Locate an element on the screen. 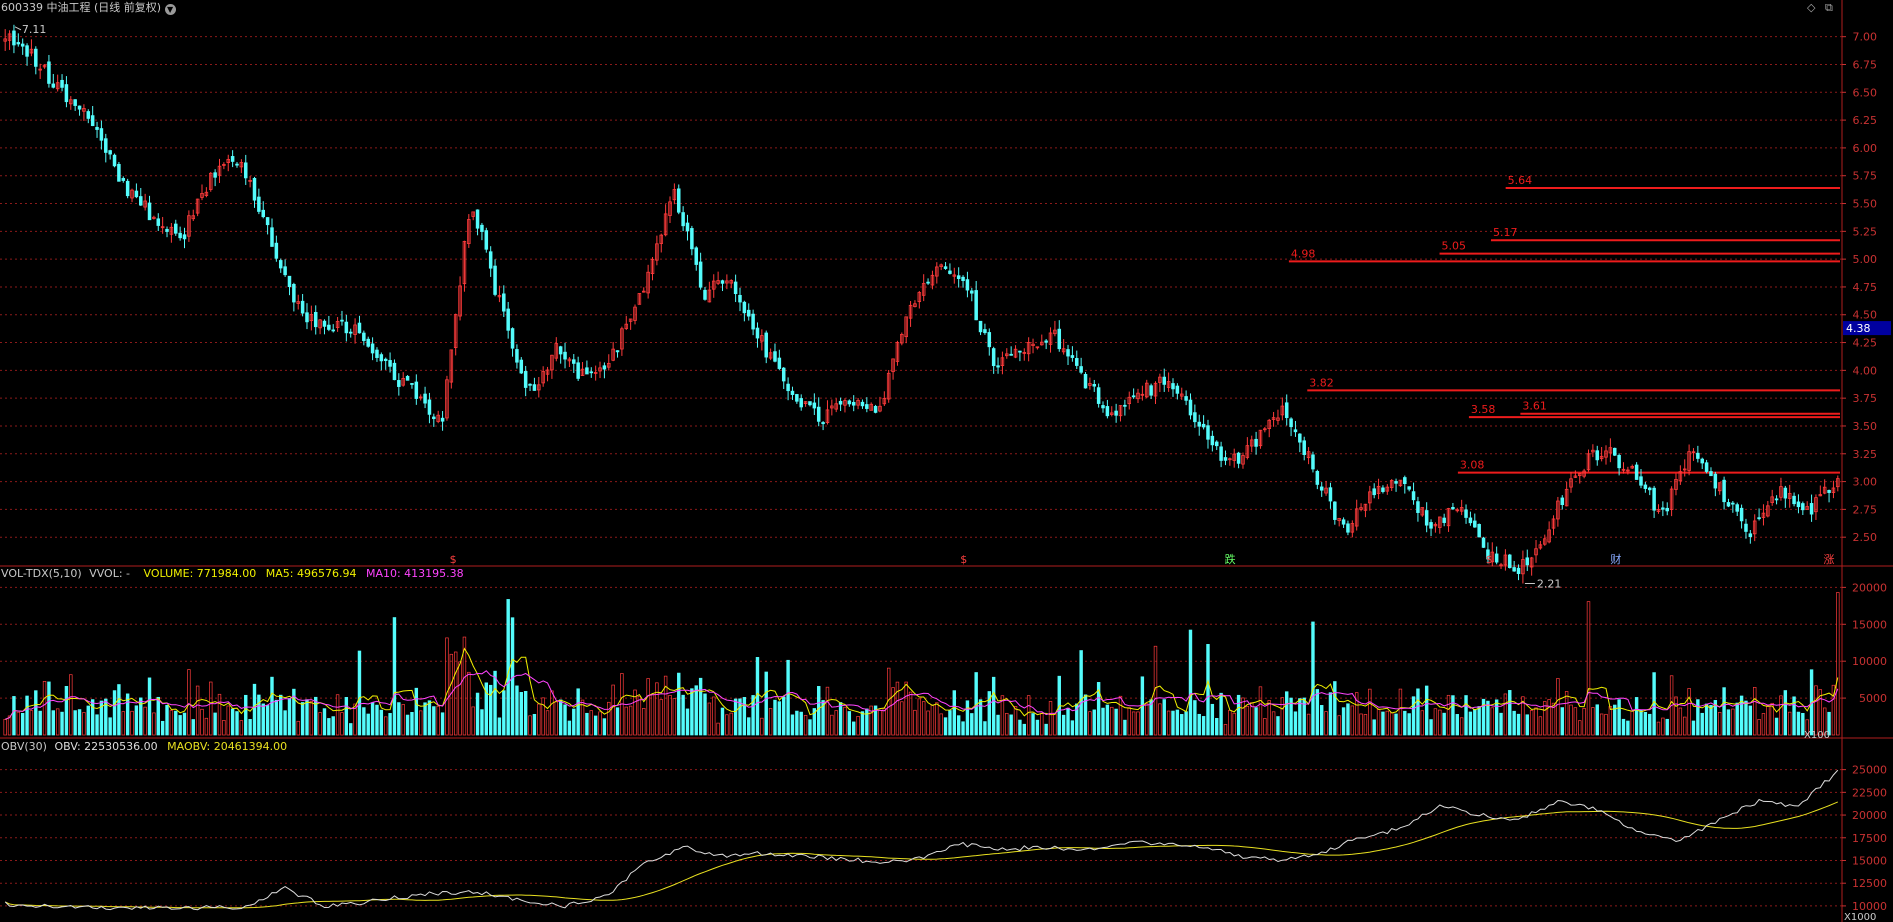 The width and height of the screenshot is (1893, 922). volume-value: VOLUME: 771984.00 is located at coordinates (200, 573).